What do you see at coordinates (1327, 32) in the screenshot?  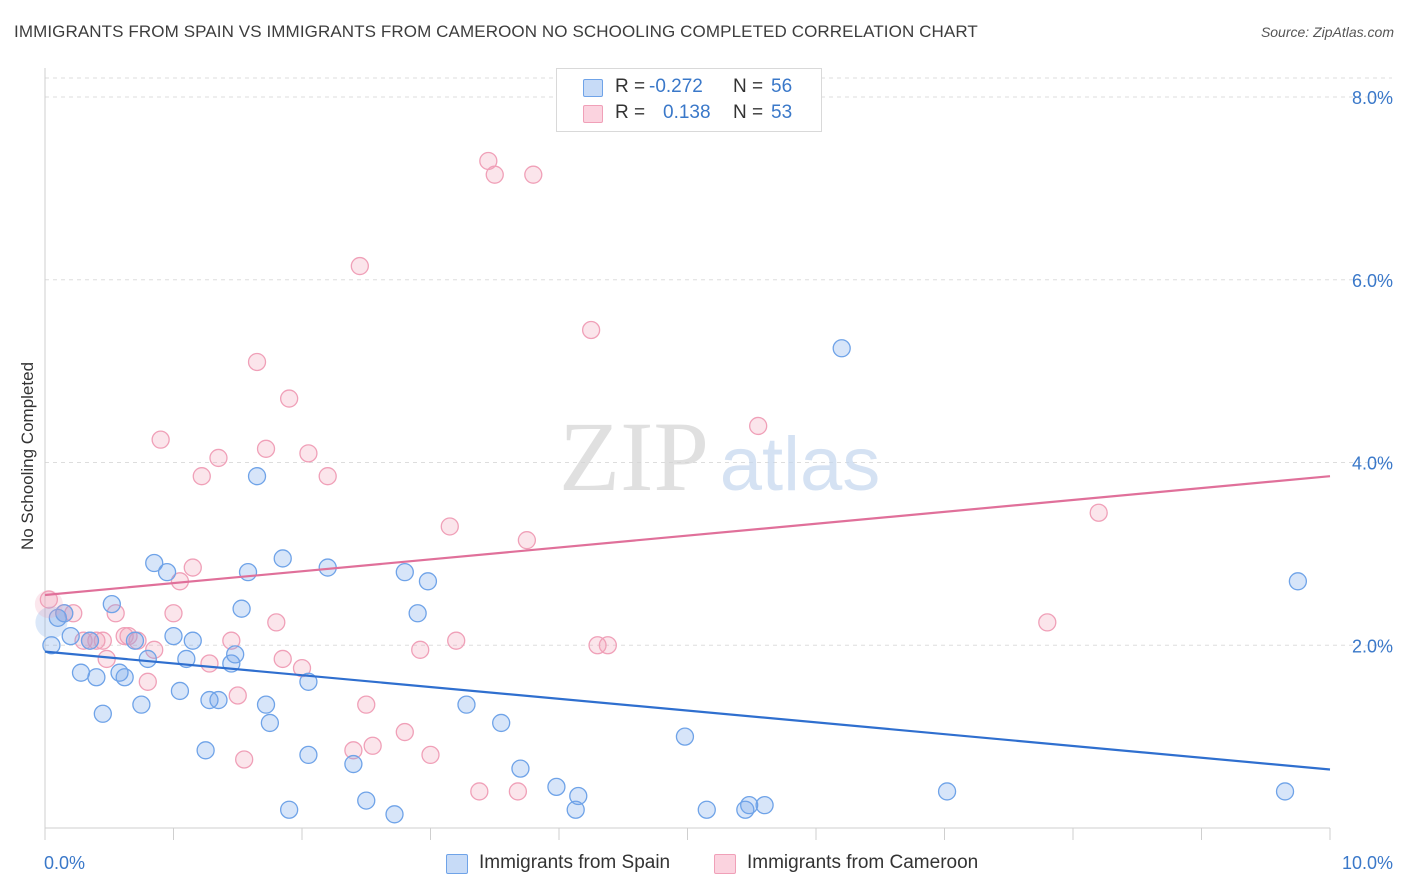 I see `source-label: Source: ZipAtlas.com` at bounding box center [1327, 32].